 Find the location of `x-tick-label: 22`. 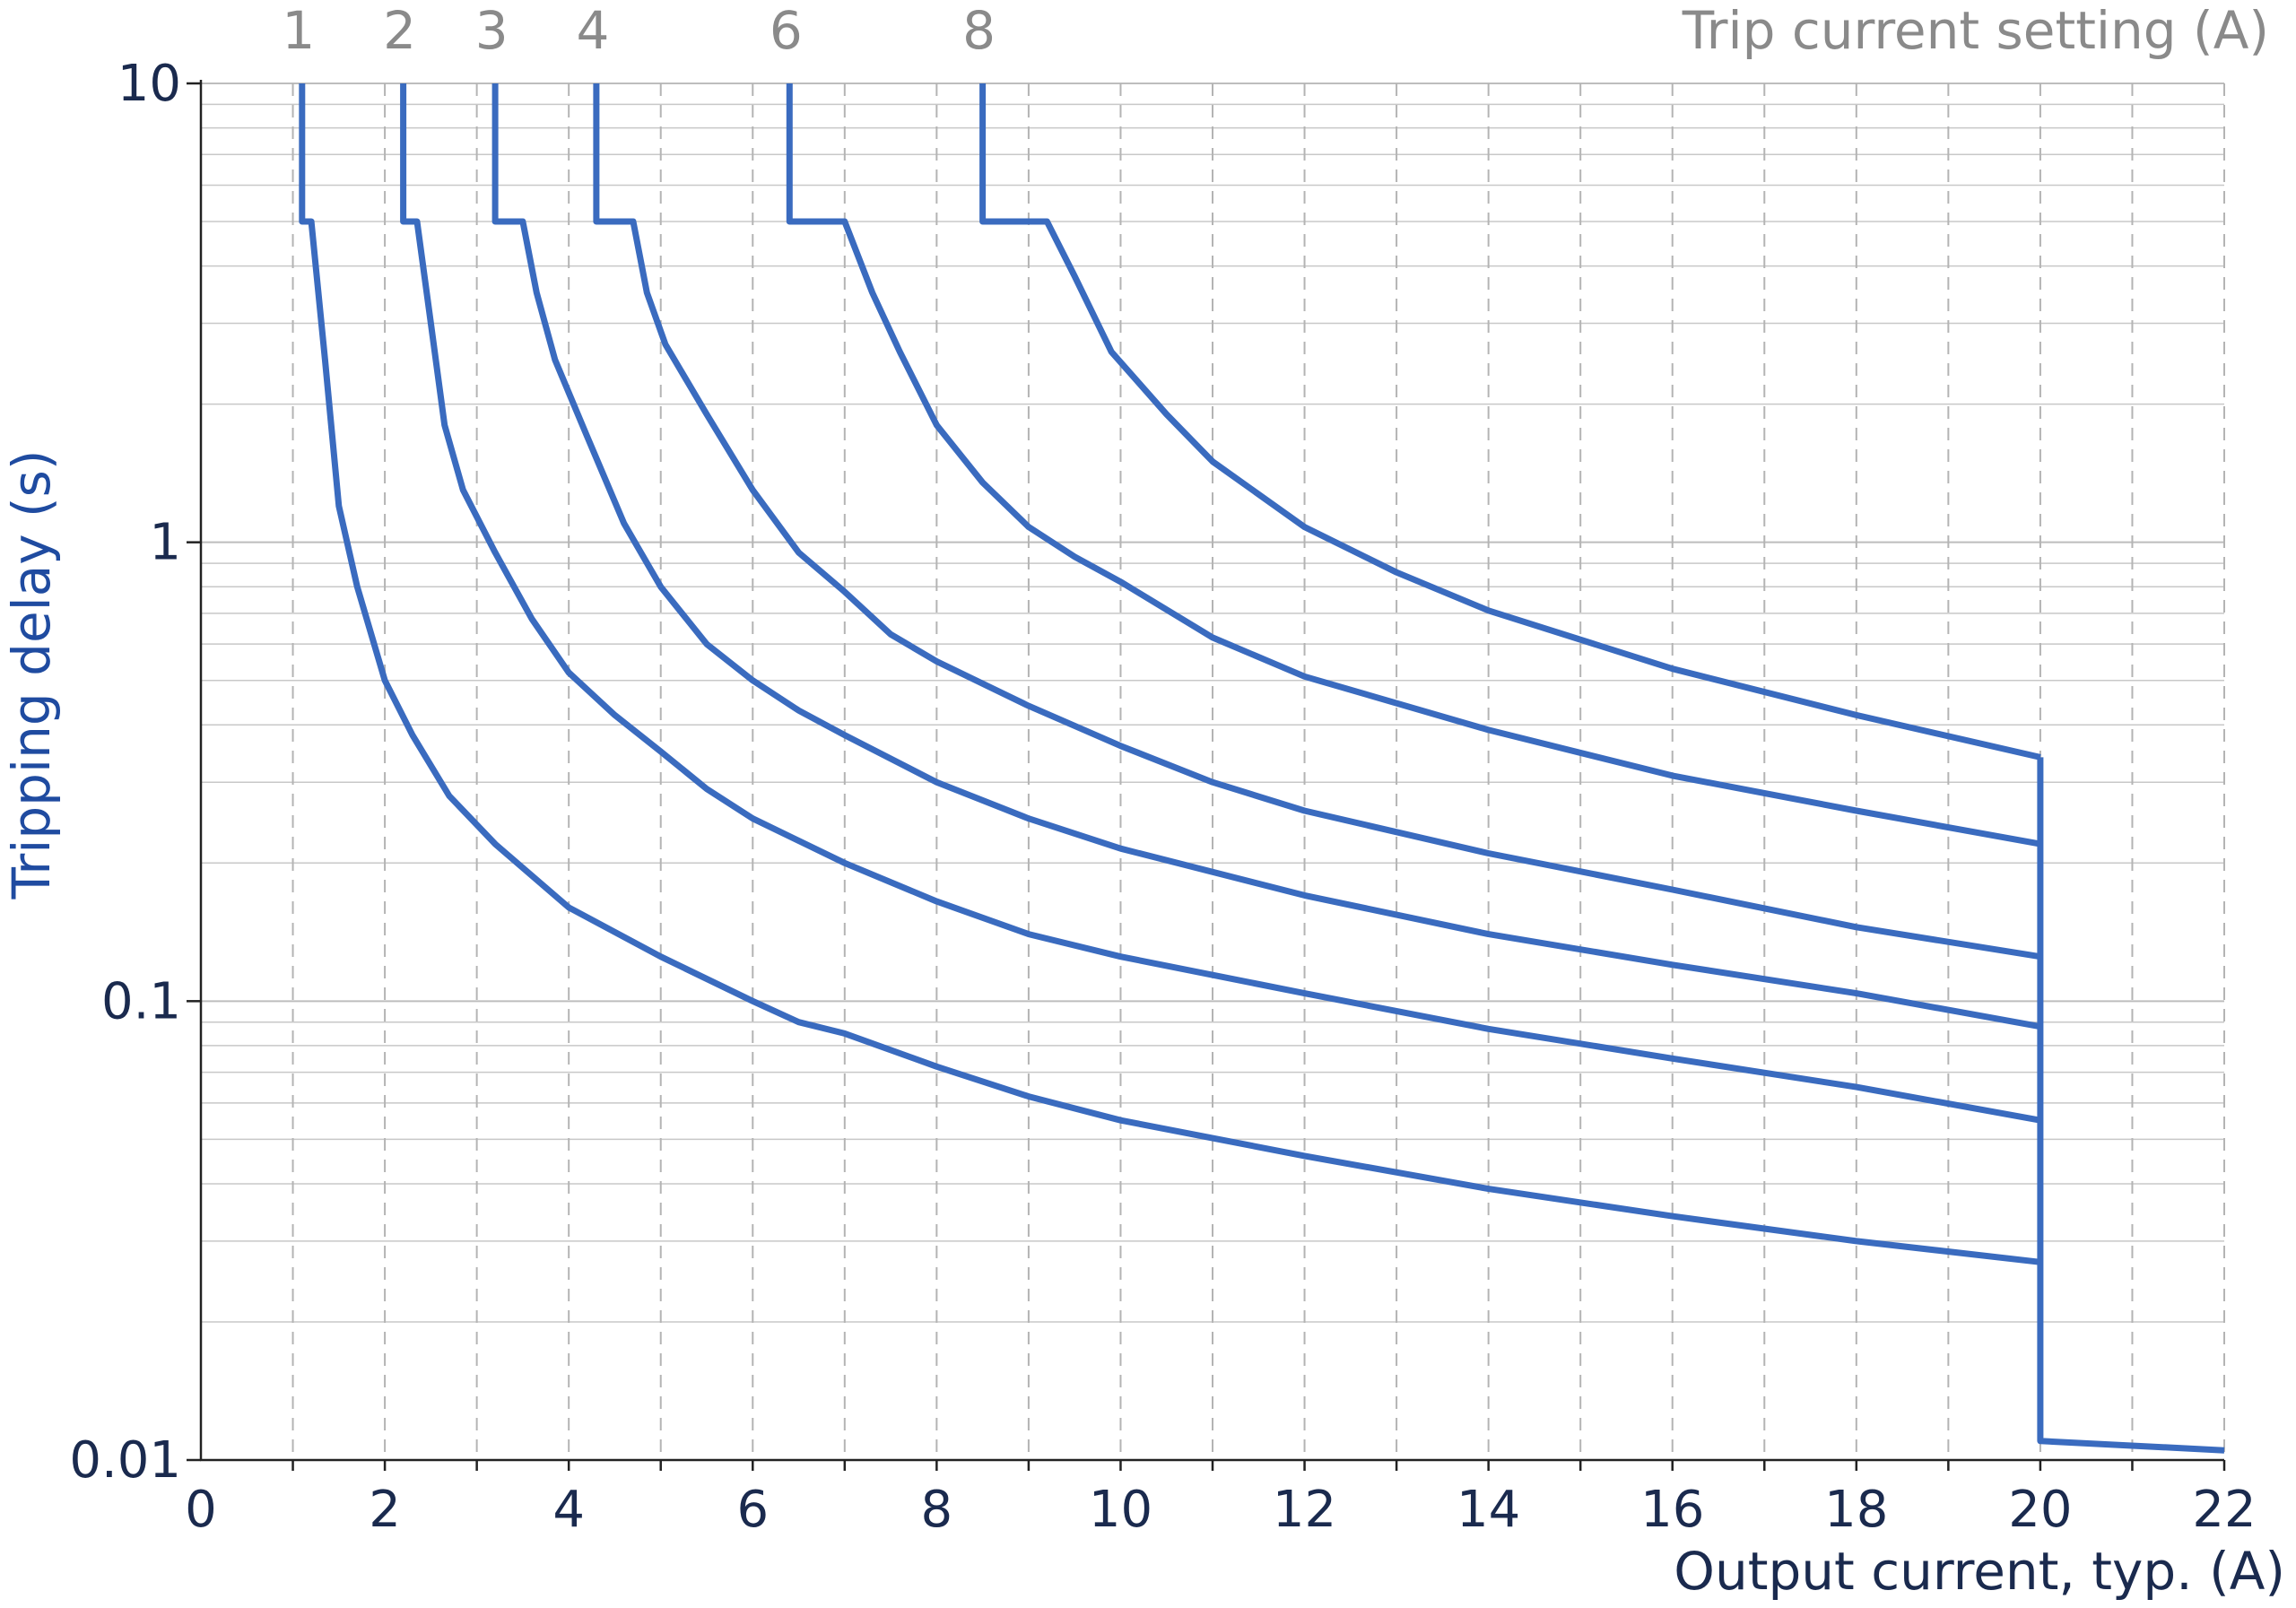

x-tick-label: 22 is located at coordinates (2224, 1510).